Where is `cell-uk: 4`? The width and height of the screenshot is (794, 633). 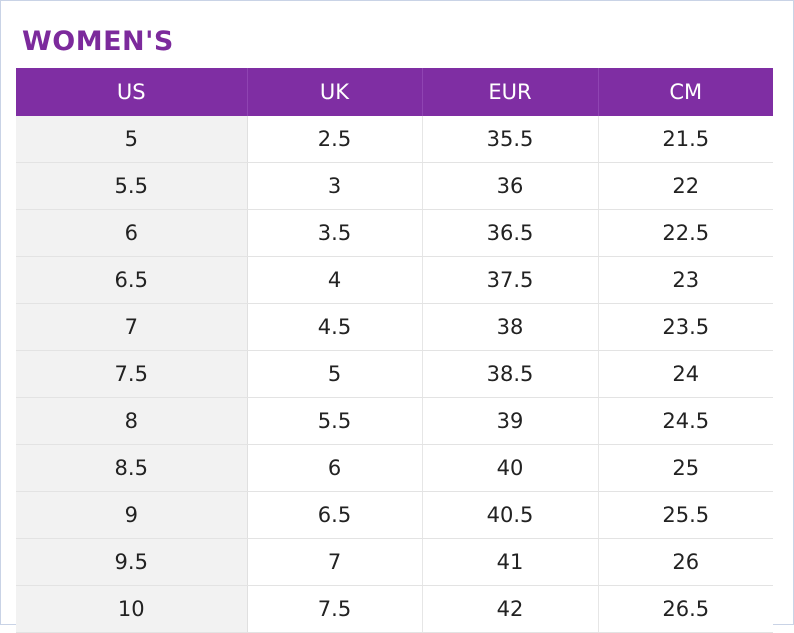 cell-uk: 4 is located at coordinates (335, 280).